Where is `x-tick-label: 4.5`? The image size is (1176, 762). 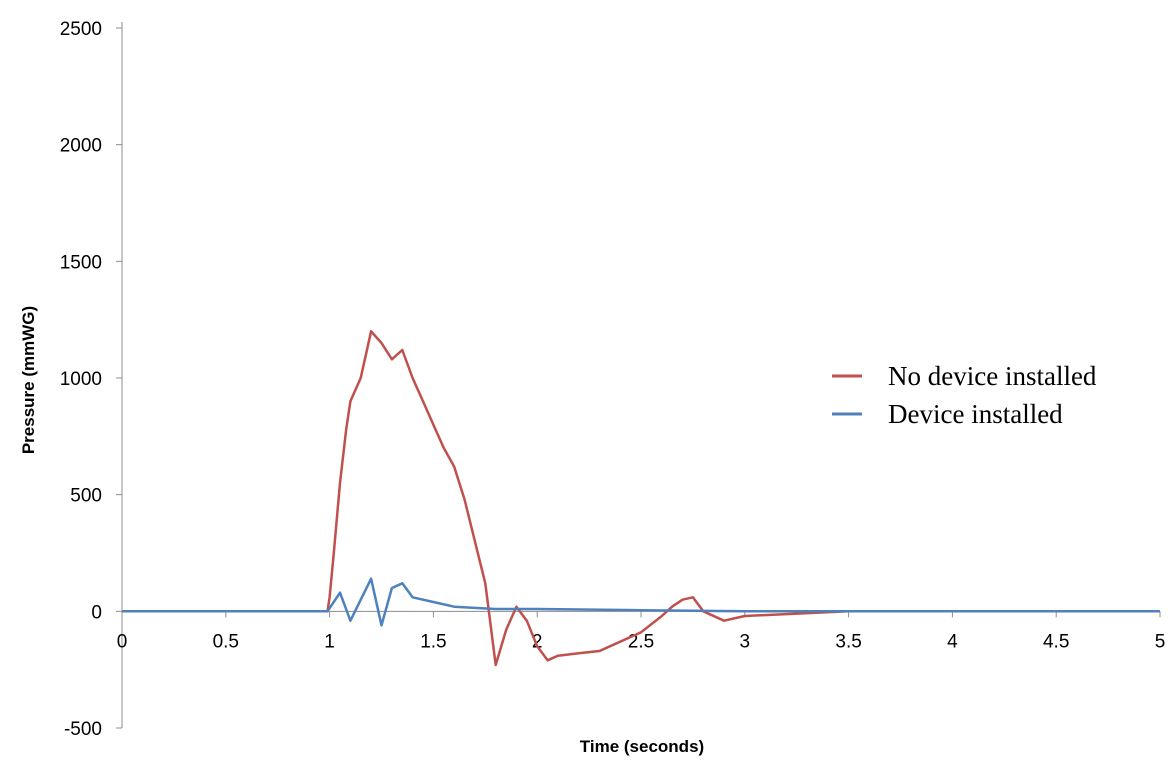 x-tick-label: 4.5 is located at coordinates (1056, 641).